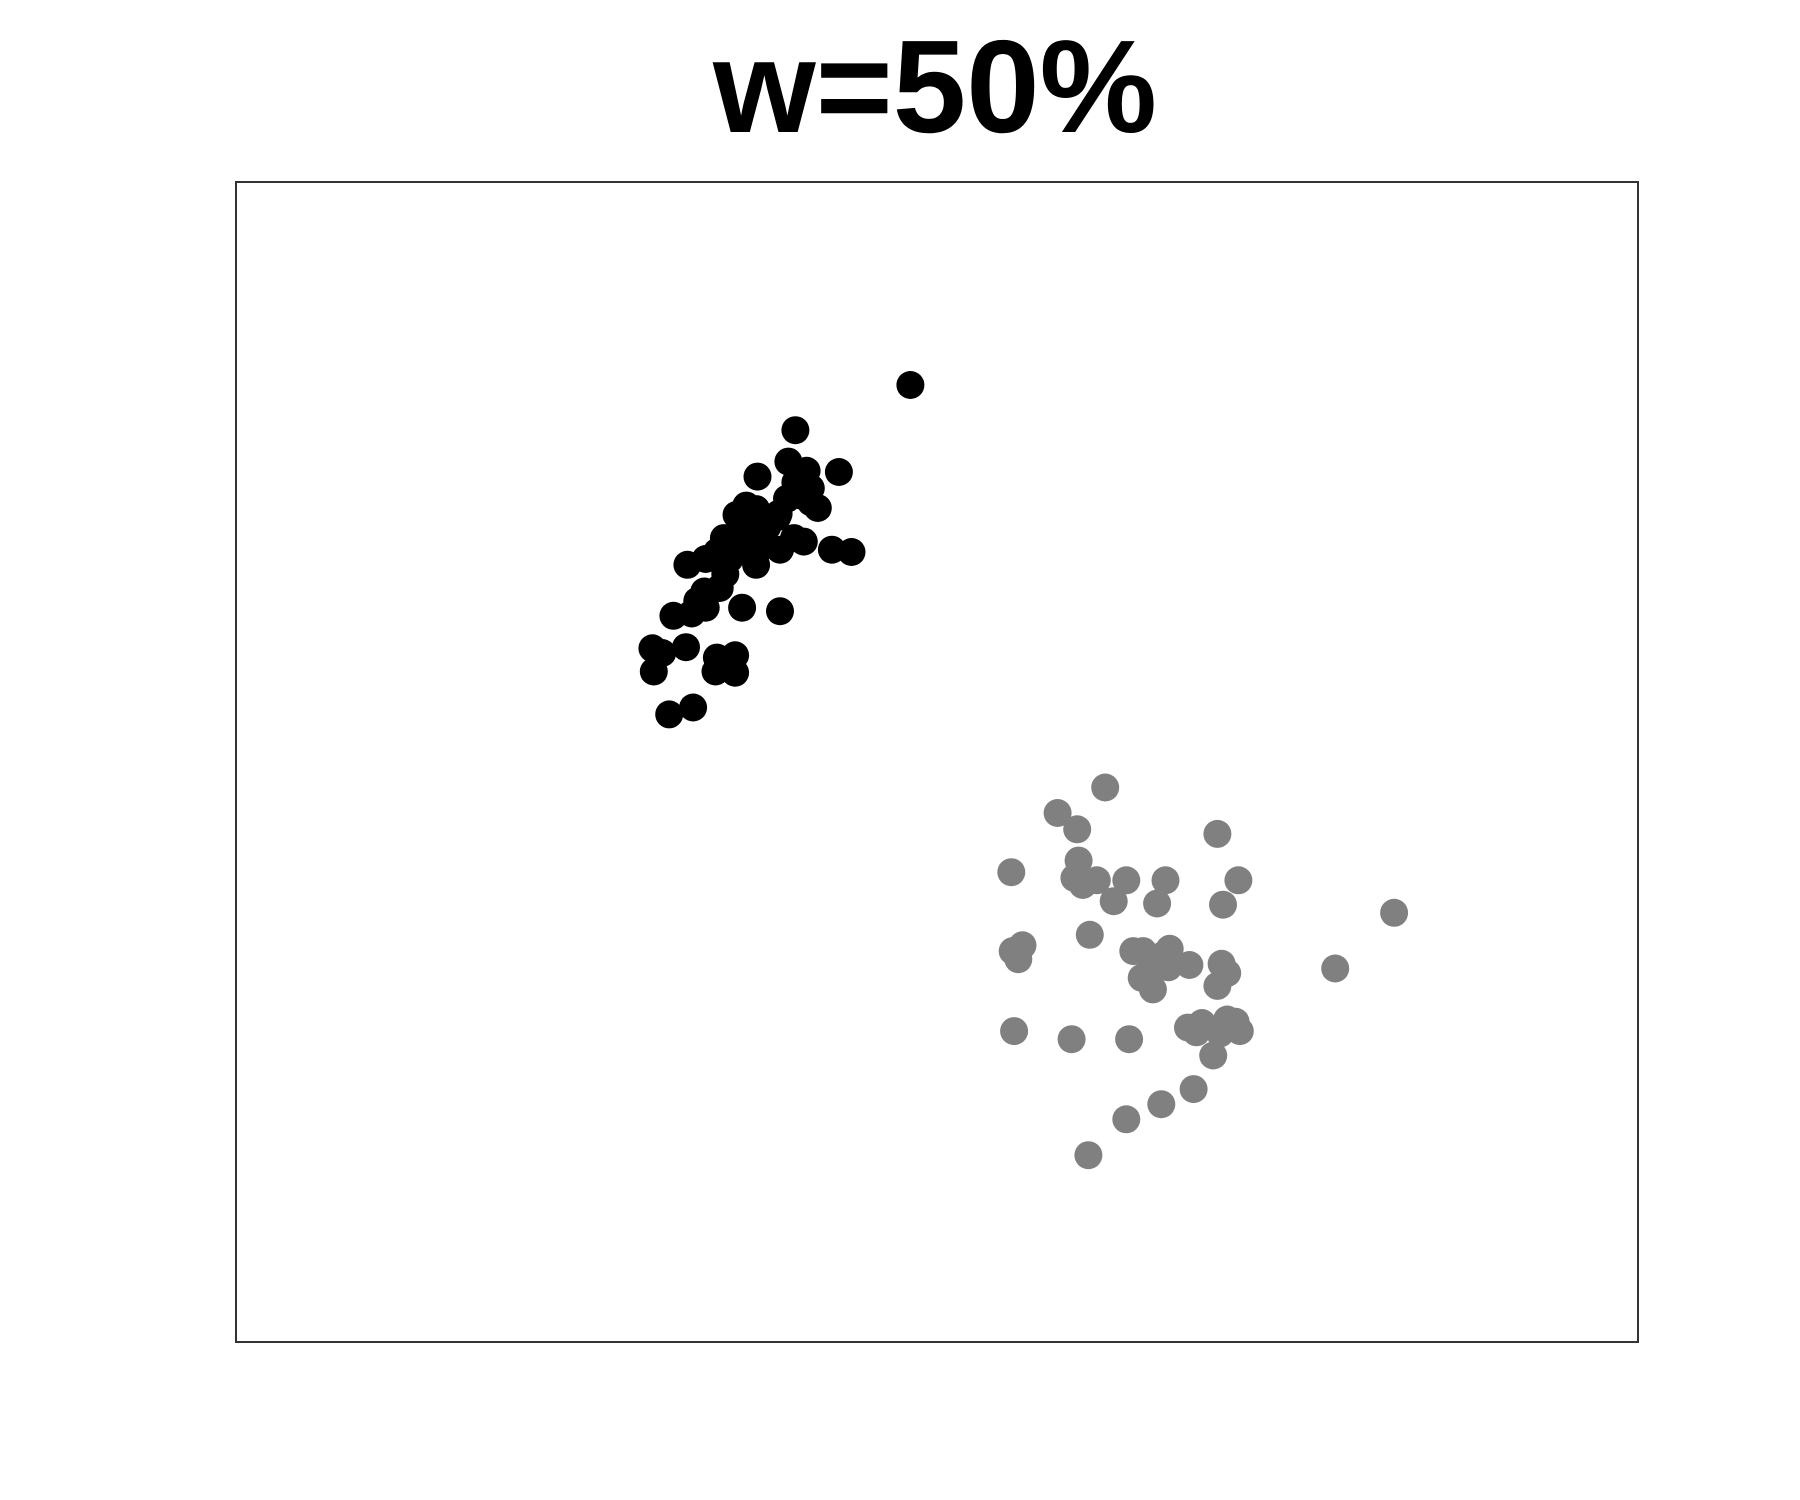  I want to click on chart-title: w=50%, so click(934, 86).